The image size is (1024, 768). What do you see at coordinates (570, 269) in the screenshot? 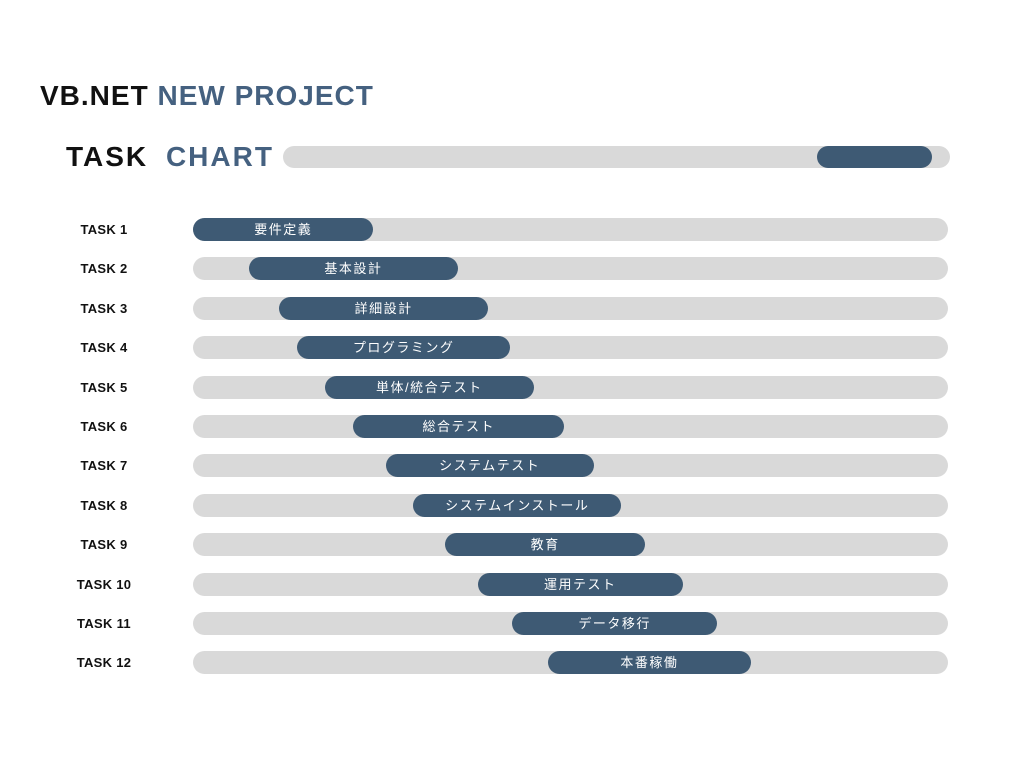
I see `task-track: 基本設計` at bounding box center [570, 269].